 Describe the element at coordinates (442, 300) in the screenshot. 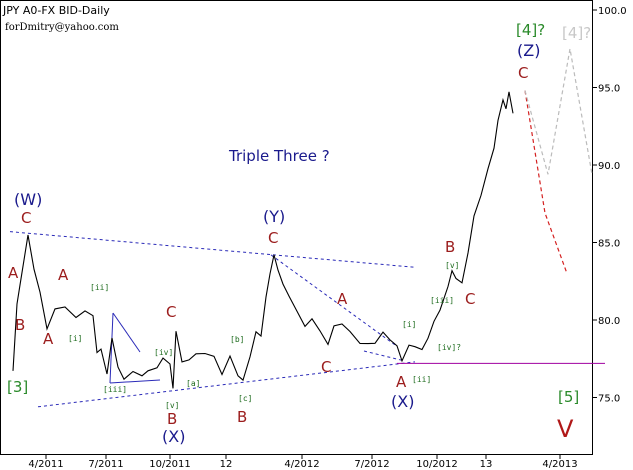

I see `wave-label-iii-2: [iii]` at that location.